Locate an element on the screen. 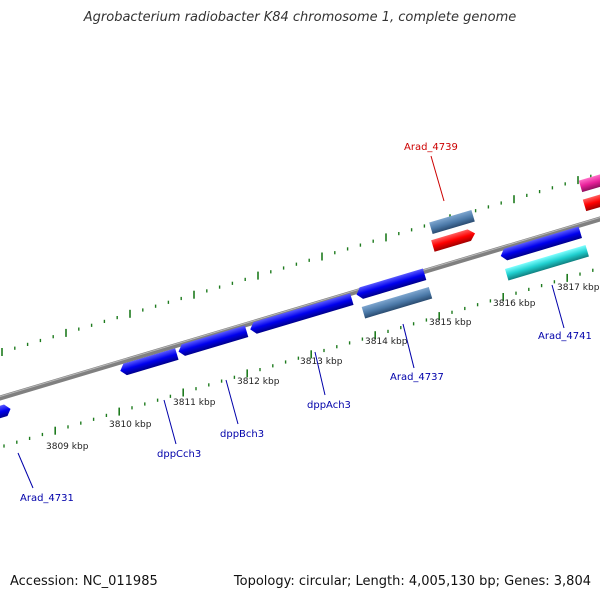 This screenshot has width=600, height=600. kbp-label: 3812 kbp is located at coordinates (258, 382).